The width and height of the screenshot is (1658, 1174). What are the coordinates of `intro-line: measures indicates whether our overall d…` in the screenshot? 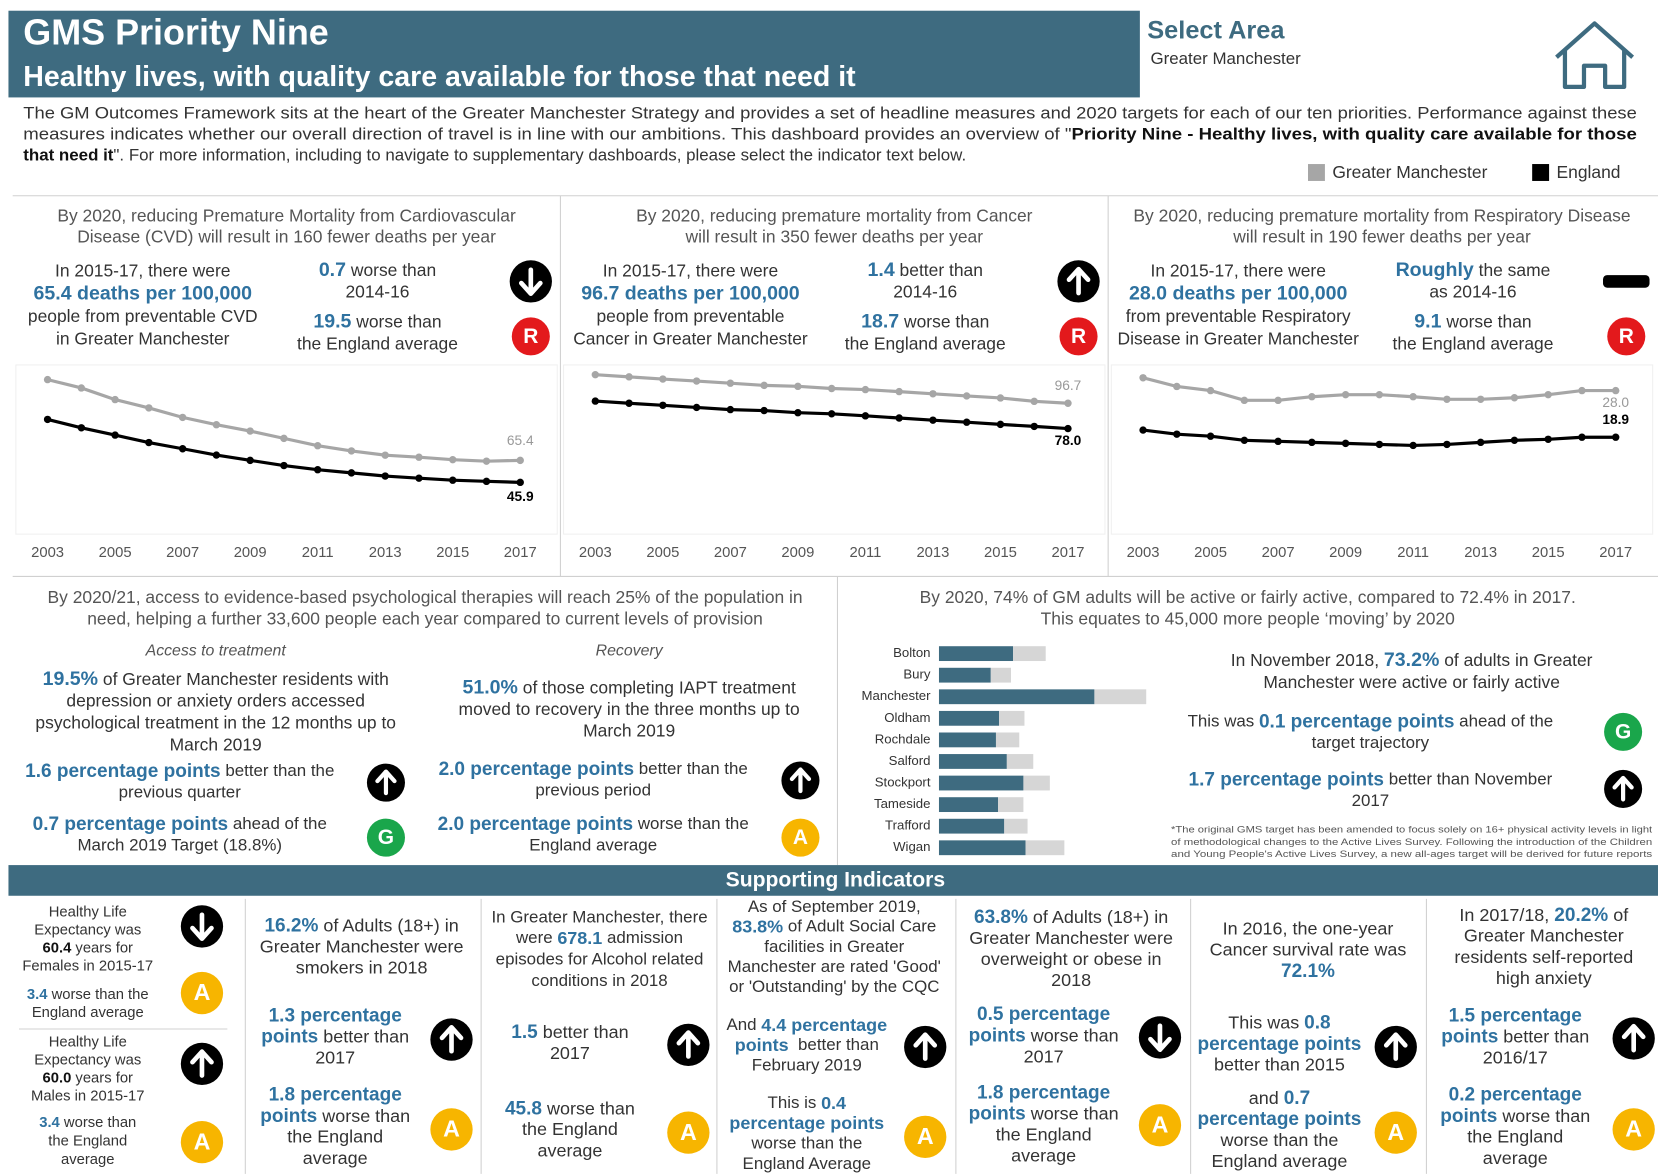 It's located at (830, 134).